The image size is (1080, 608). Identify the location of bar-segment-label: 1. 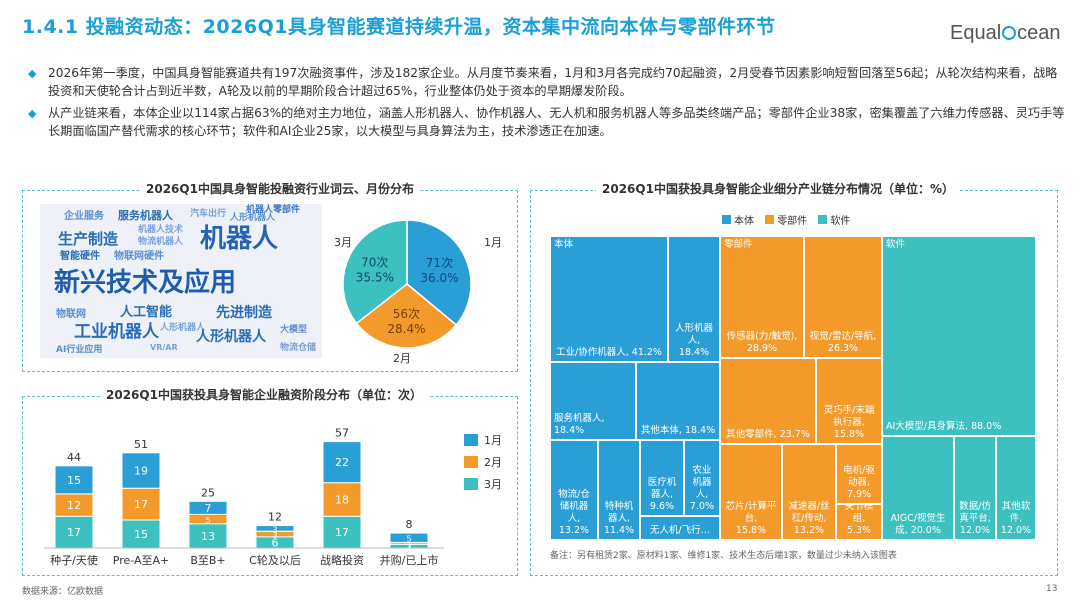
(408, 544).